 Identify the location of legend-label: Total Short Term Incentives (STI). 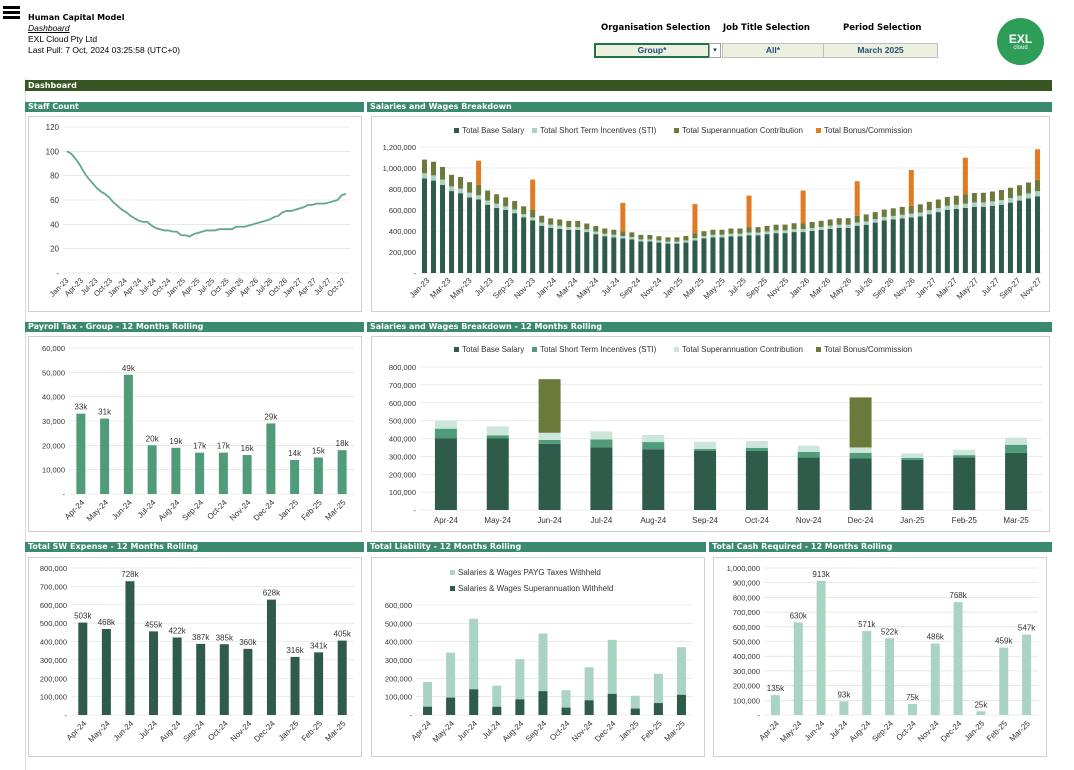
(598, 130).